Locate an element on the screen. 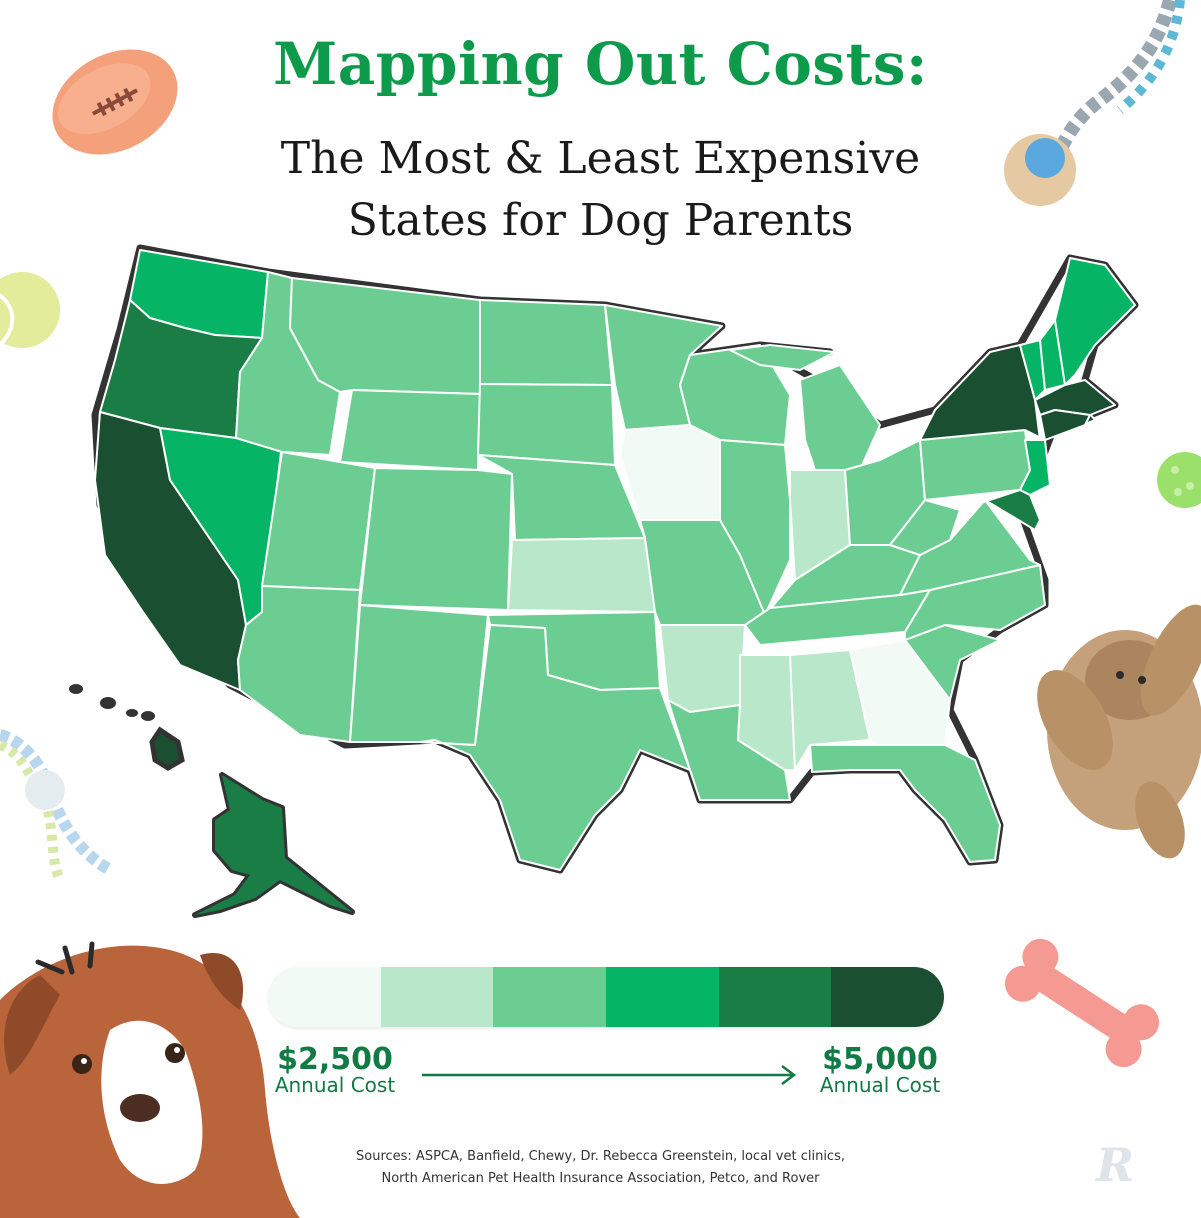  legend-max: $5,000 Annual Cost is located at coordinates (880, 1069).